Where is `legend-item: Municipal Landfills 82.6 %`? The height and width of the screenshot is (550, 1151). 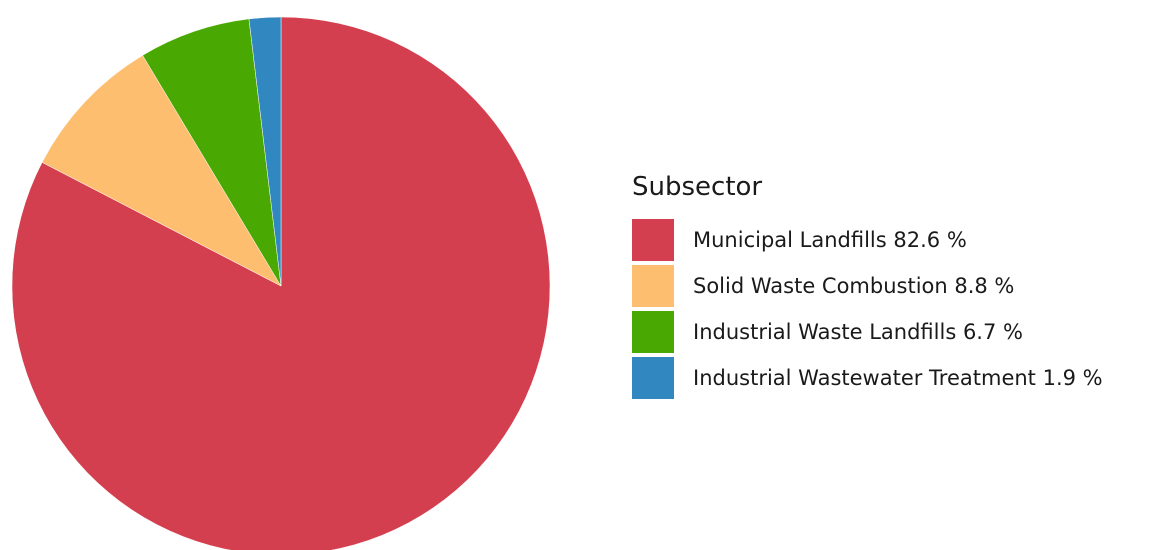 legend-item: Municipal Landfills 82.6 % is located at coordinates (889, 240).